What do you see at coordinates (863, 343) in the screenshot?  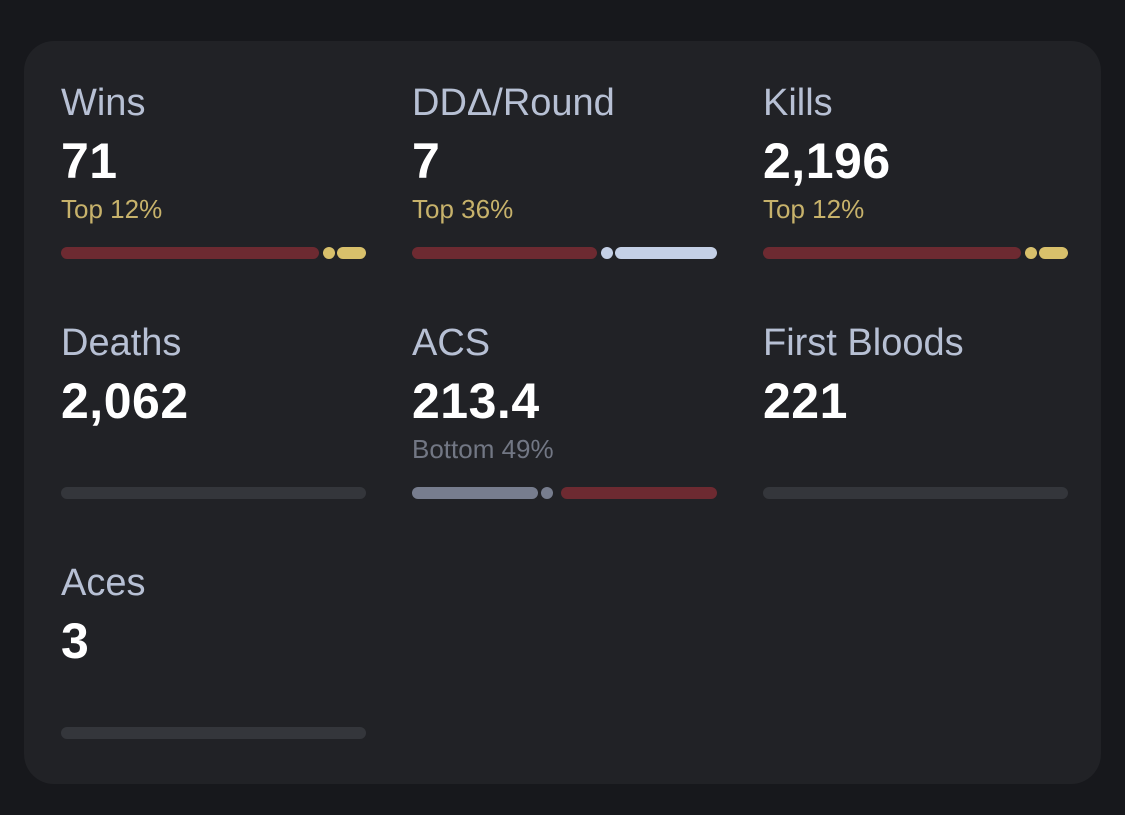 I see `stat-label: First Bloods` at bounding box center [863, 343].